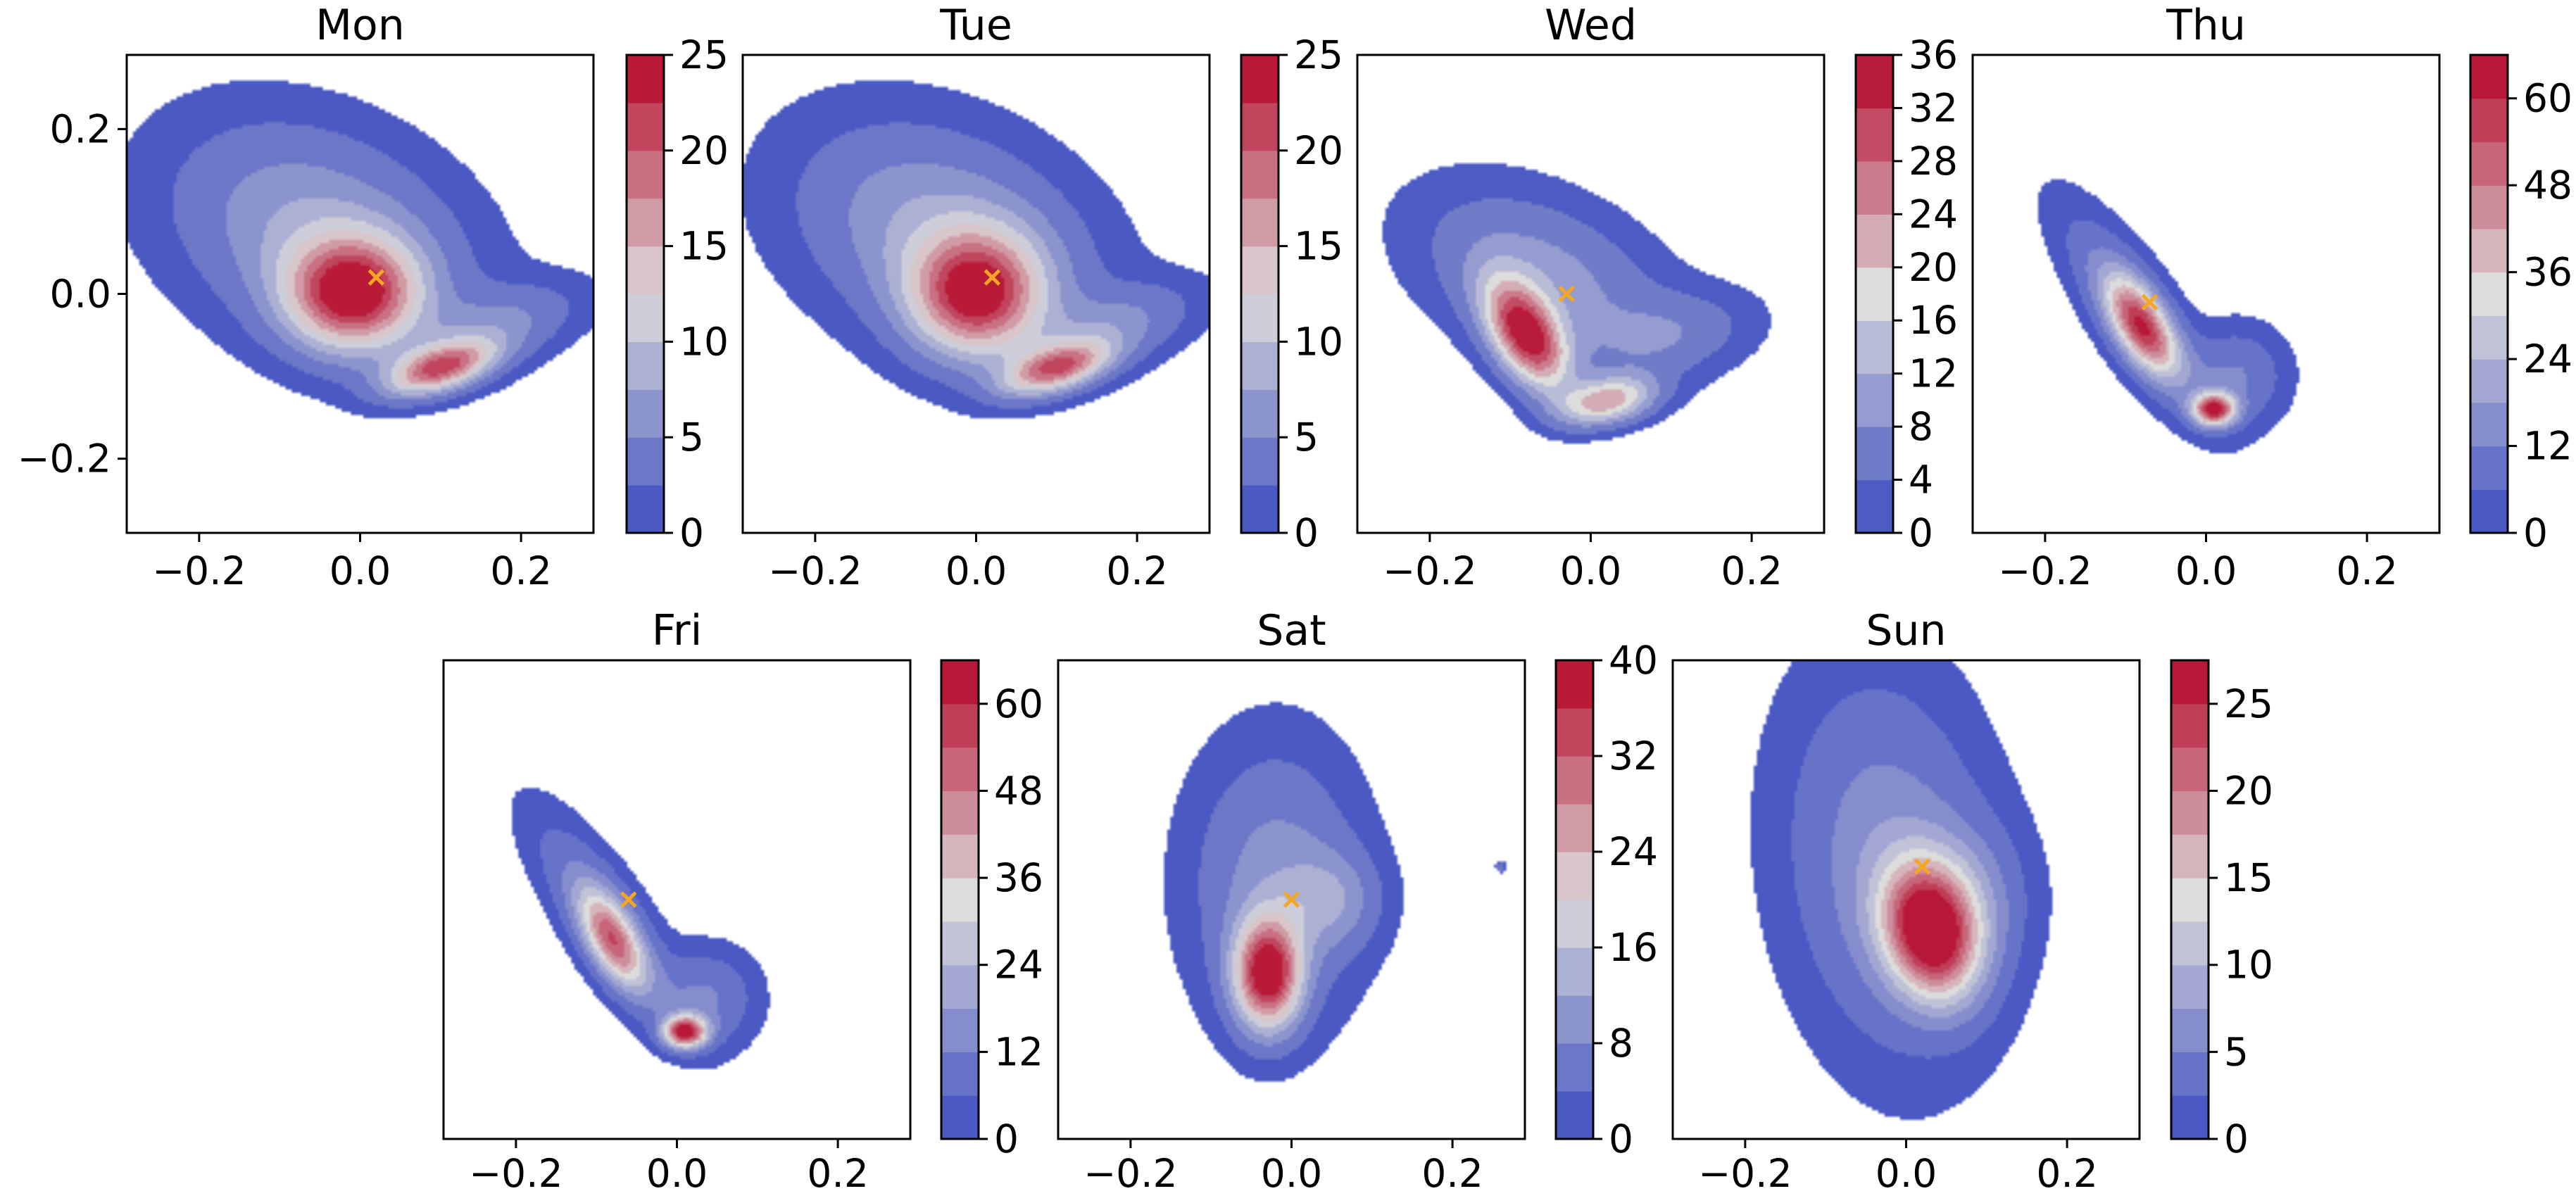  Describe the element at coordinates (1972, 901) in the screenshot. I see `panel-sun: Sun −0.2 0.0 0.2 0 5 10 15 20 25` at that location.